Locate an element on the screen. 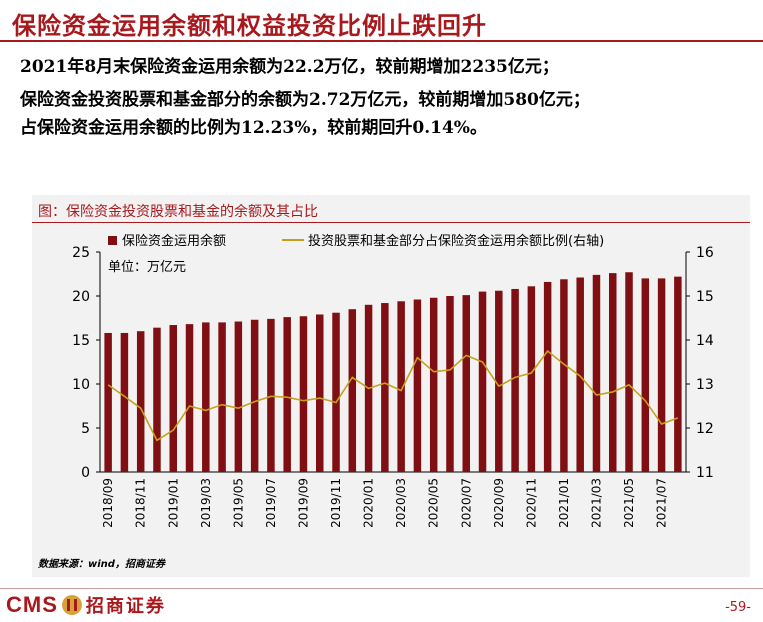 The image size is (763, 622). bar-2019/06 is located at coordinates (254, 395).